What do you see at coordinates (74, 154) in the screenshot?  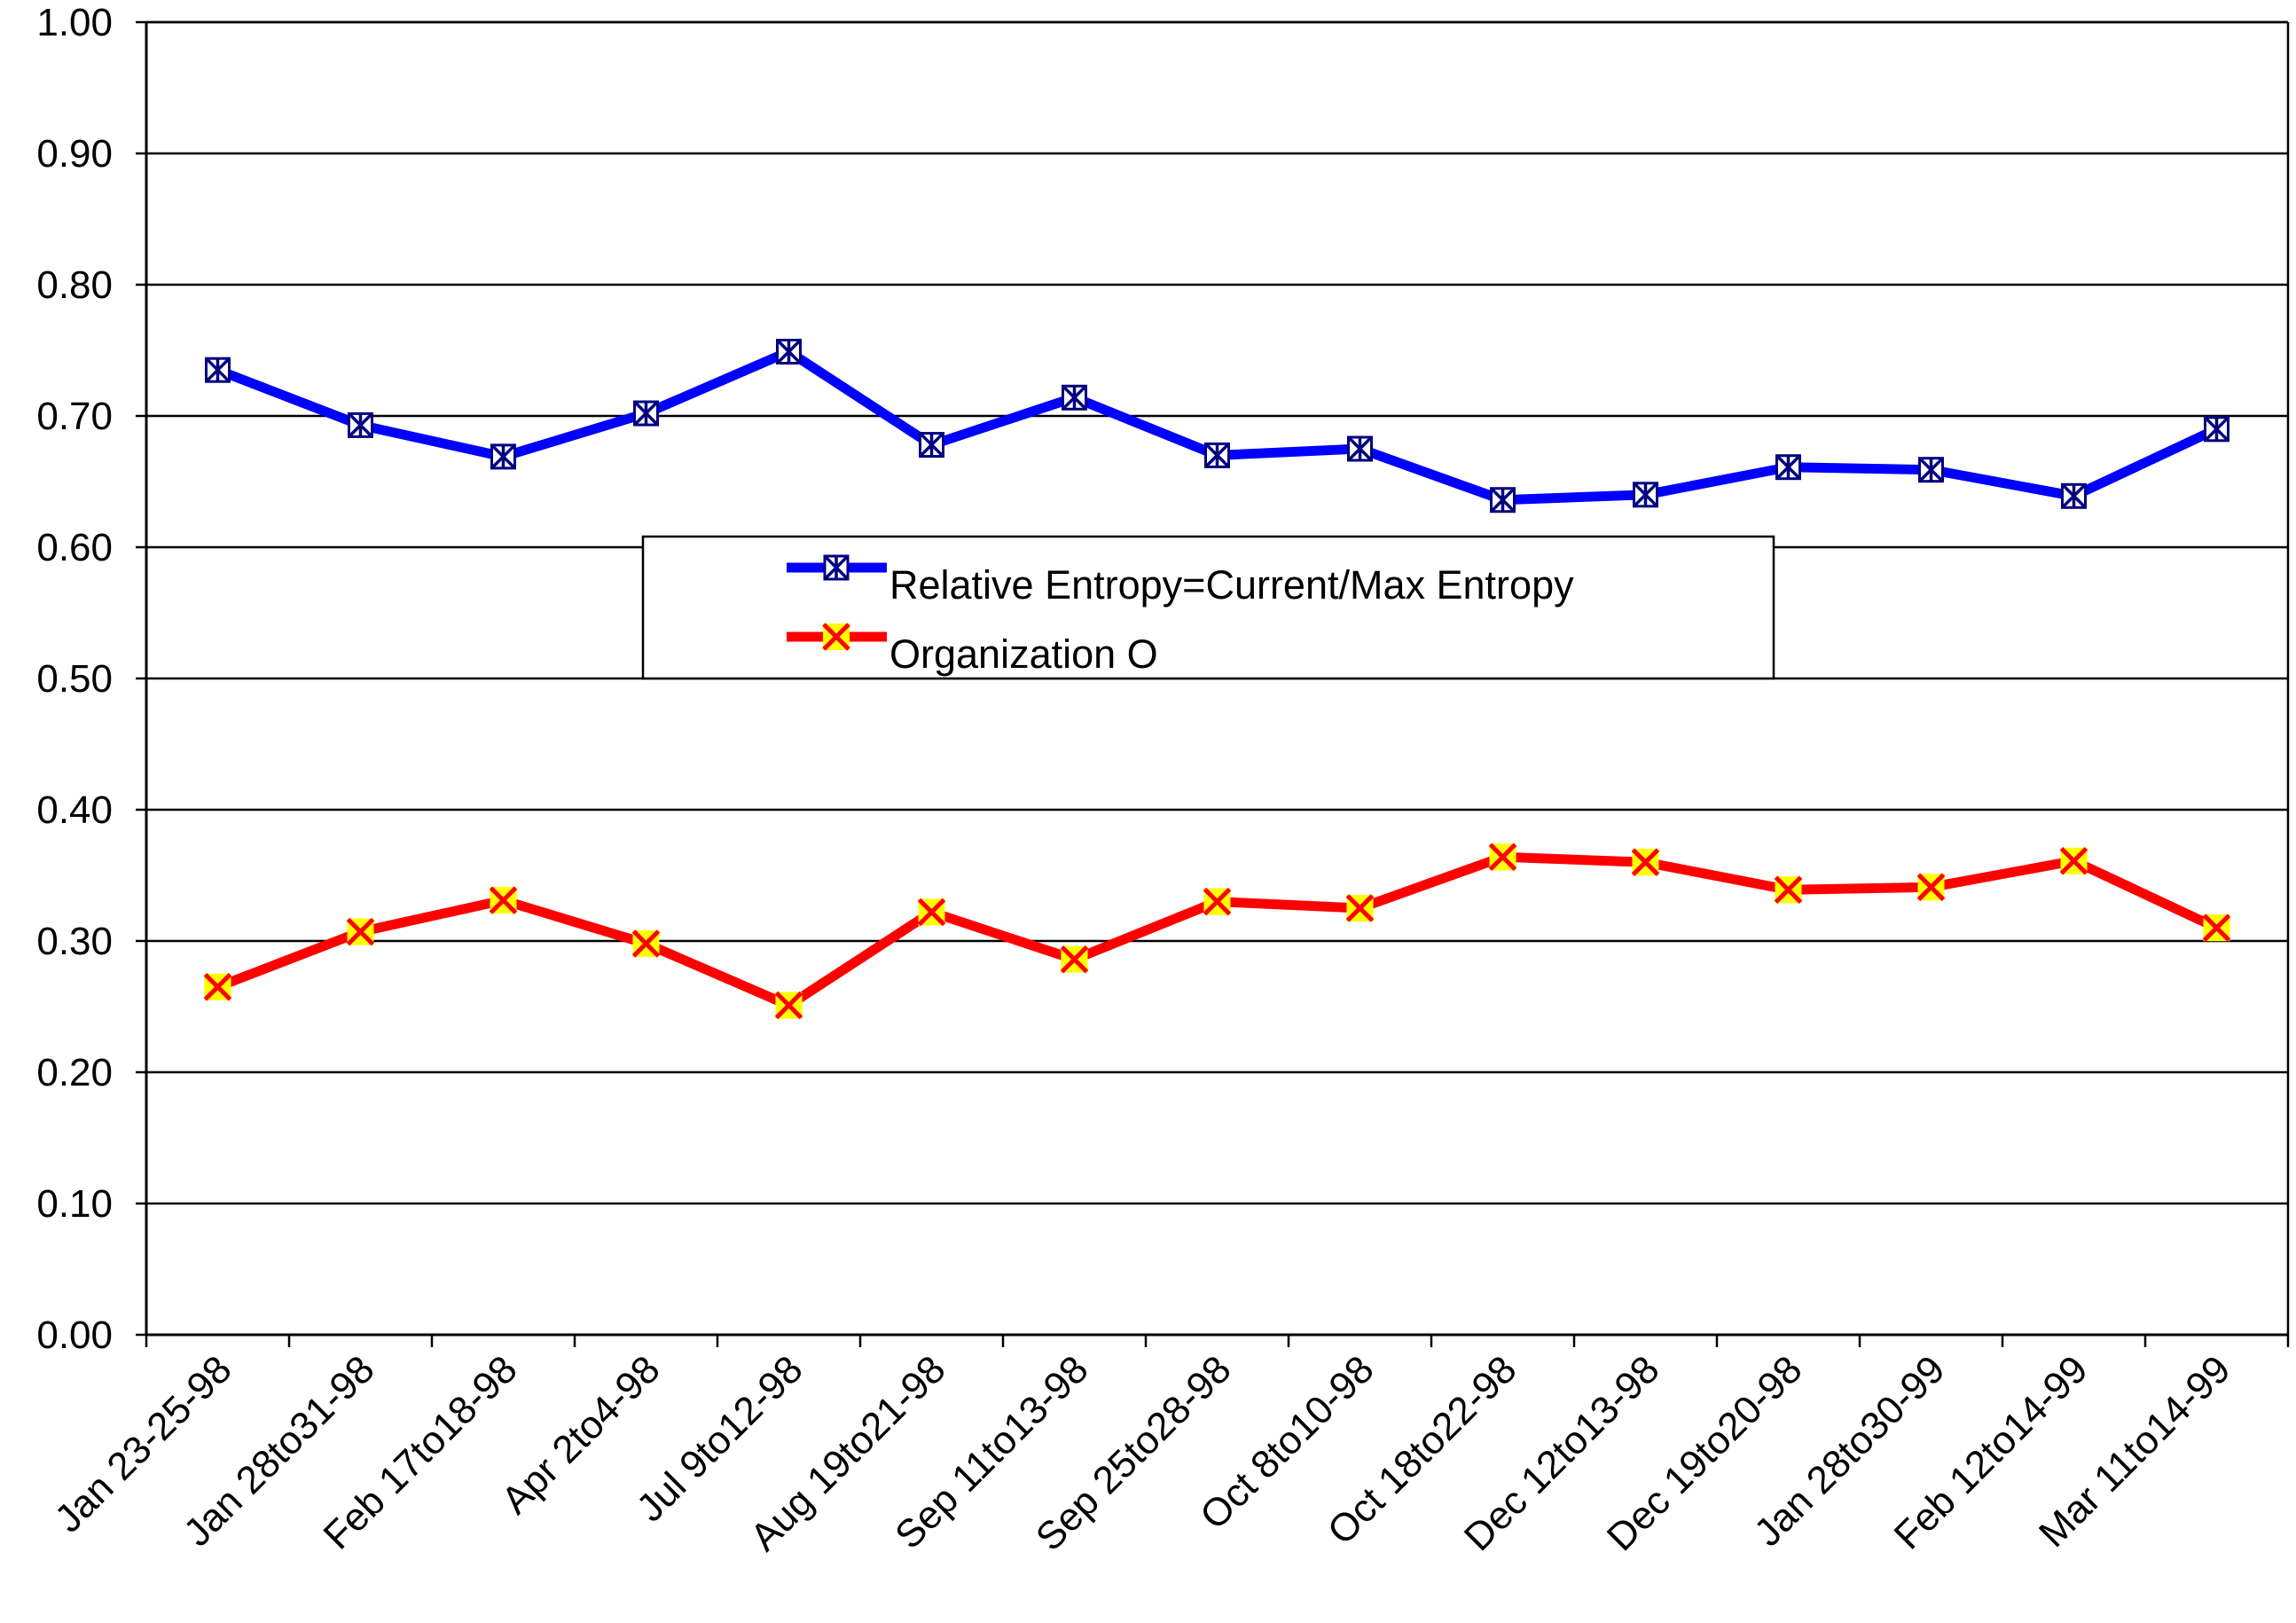 I see `y-tick-label: 0.90` at bounding box center [74, 154].